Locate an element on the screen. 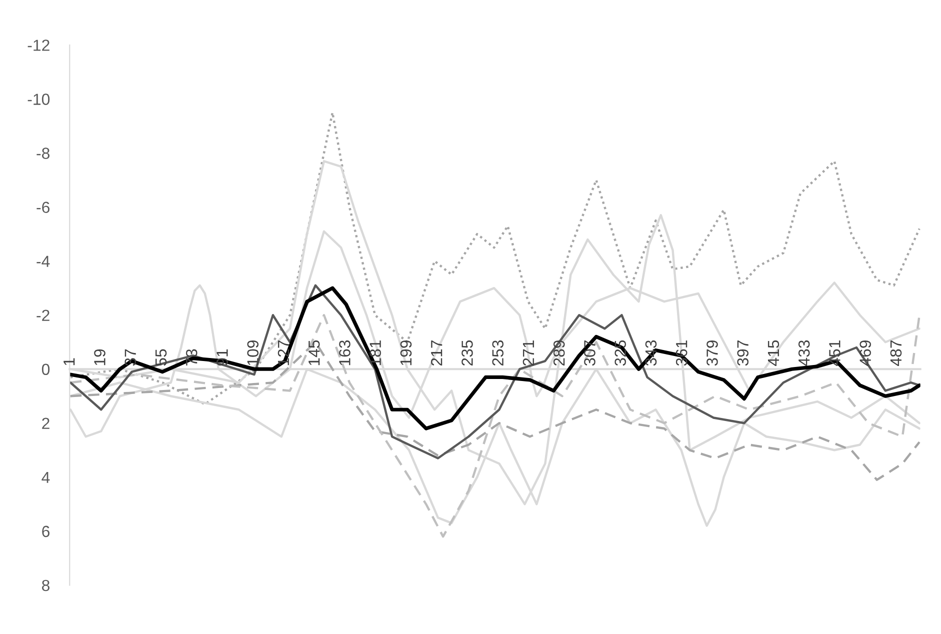 The width and height of the screenshot is (941, 634). x-tick-label: 181 is located at coordinates (376, 353).